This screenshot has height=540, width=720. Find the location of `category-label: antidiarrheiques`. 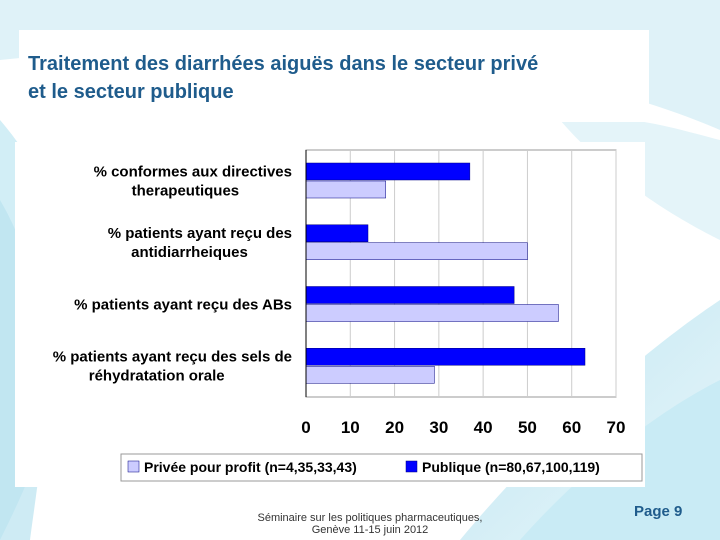

category-label: antidiarrheiques is located at coordinates (189, 252).